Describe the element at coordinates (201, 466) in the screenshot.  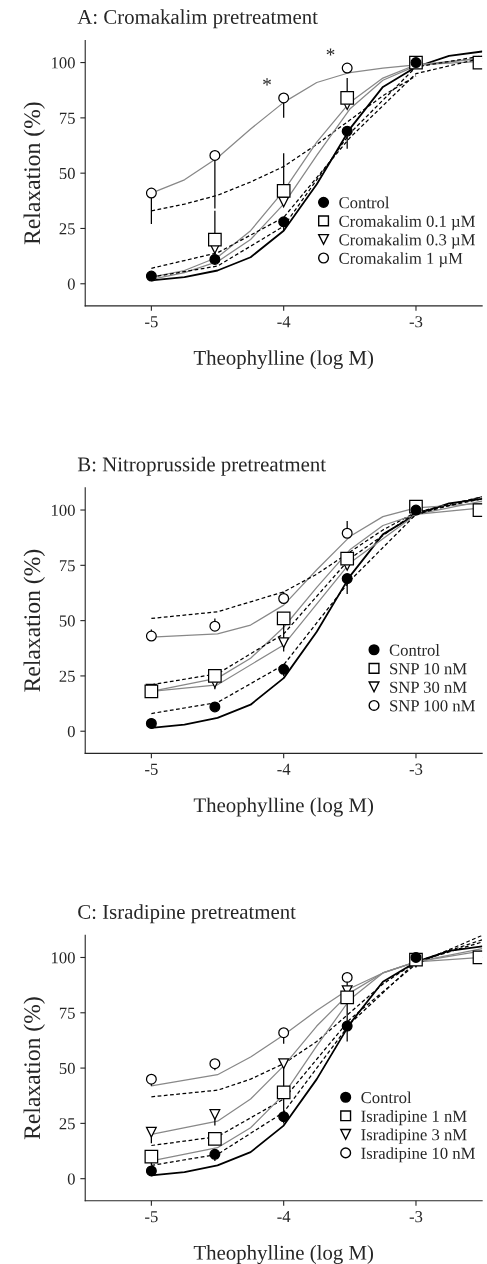
I see `chart-title: B: Nitroprusside pretreatment` at that location.